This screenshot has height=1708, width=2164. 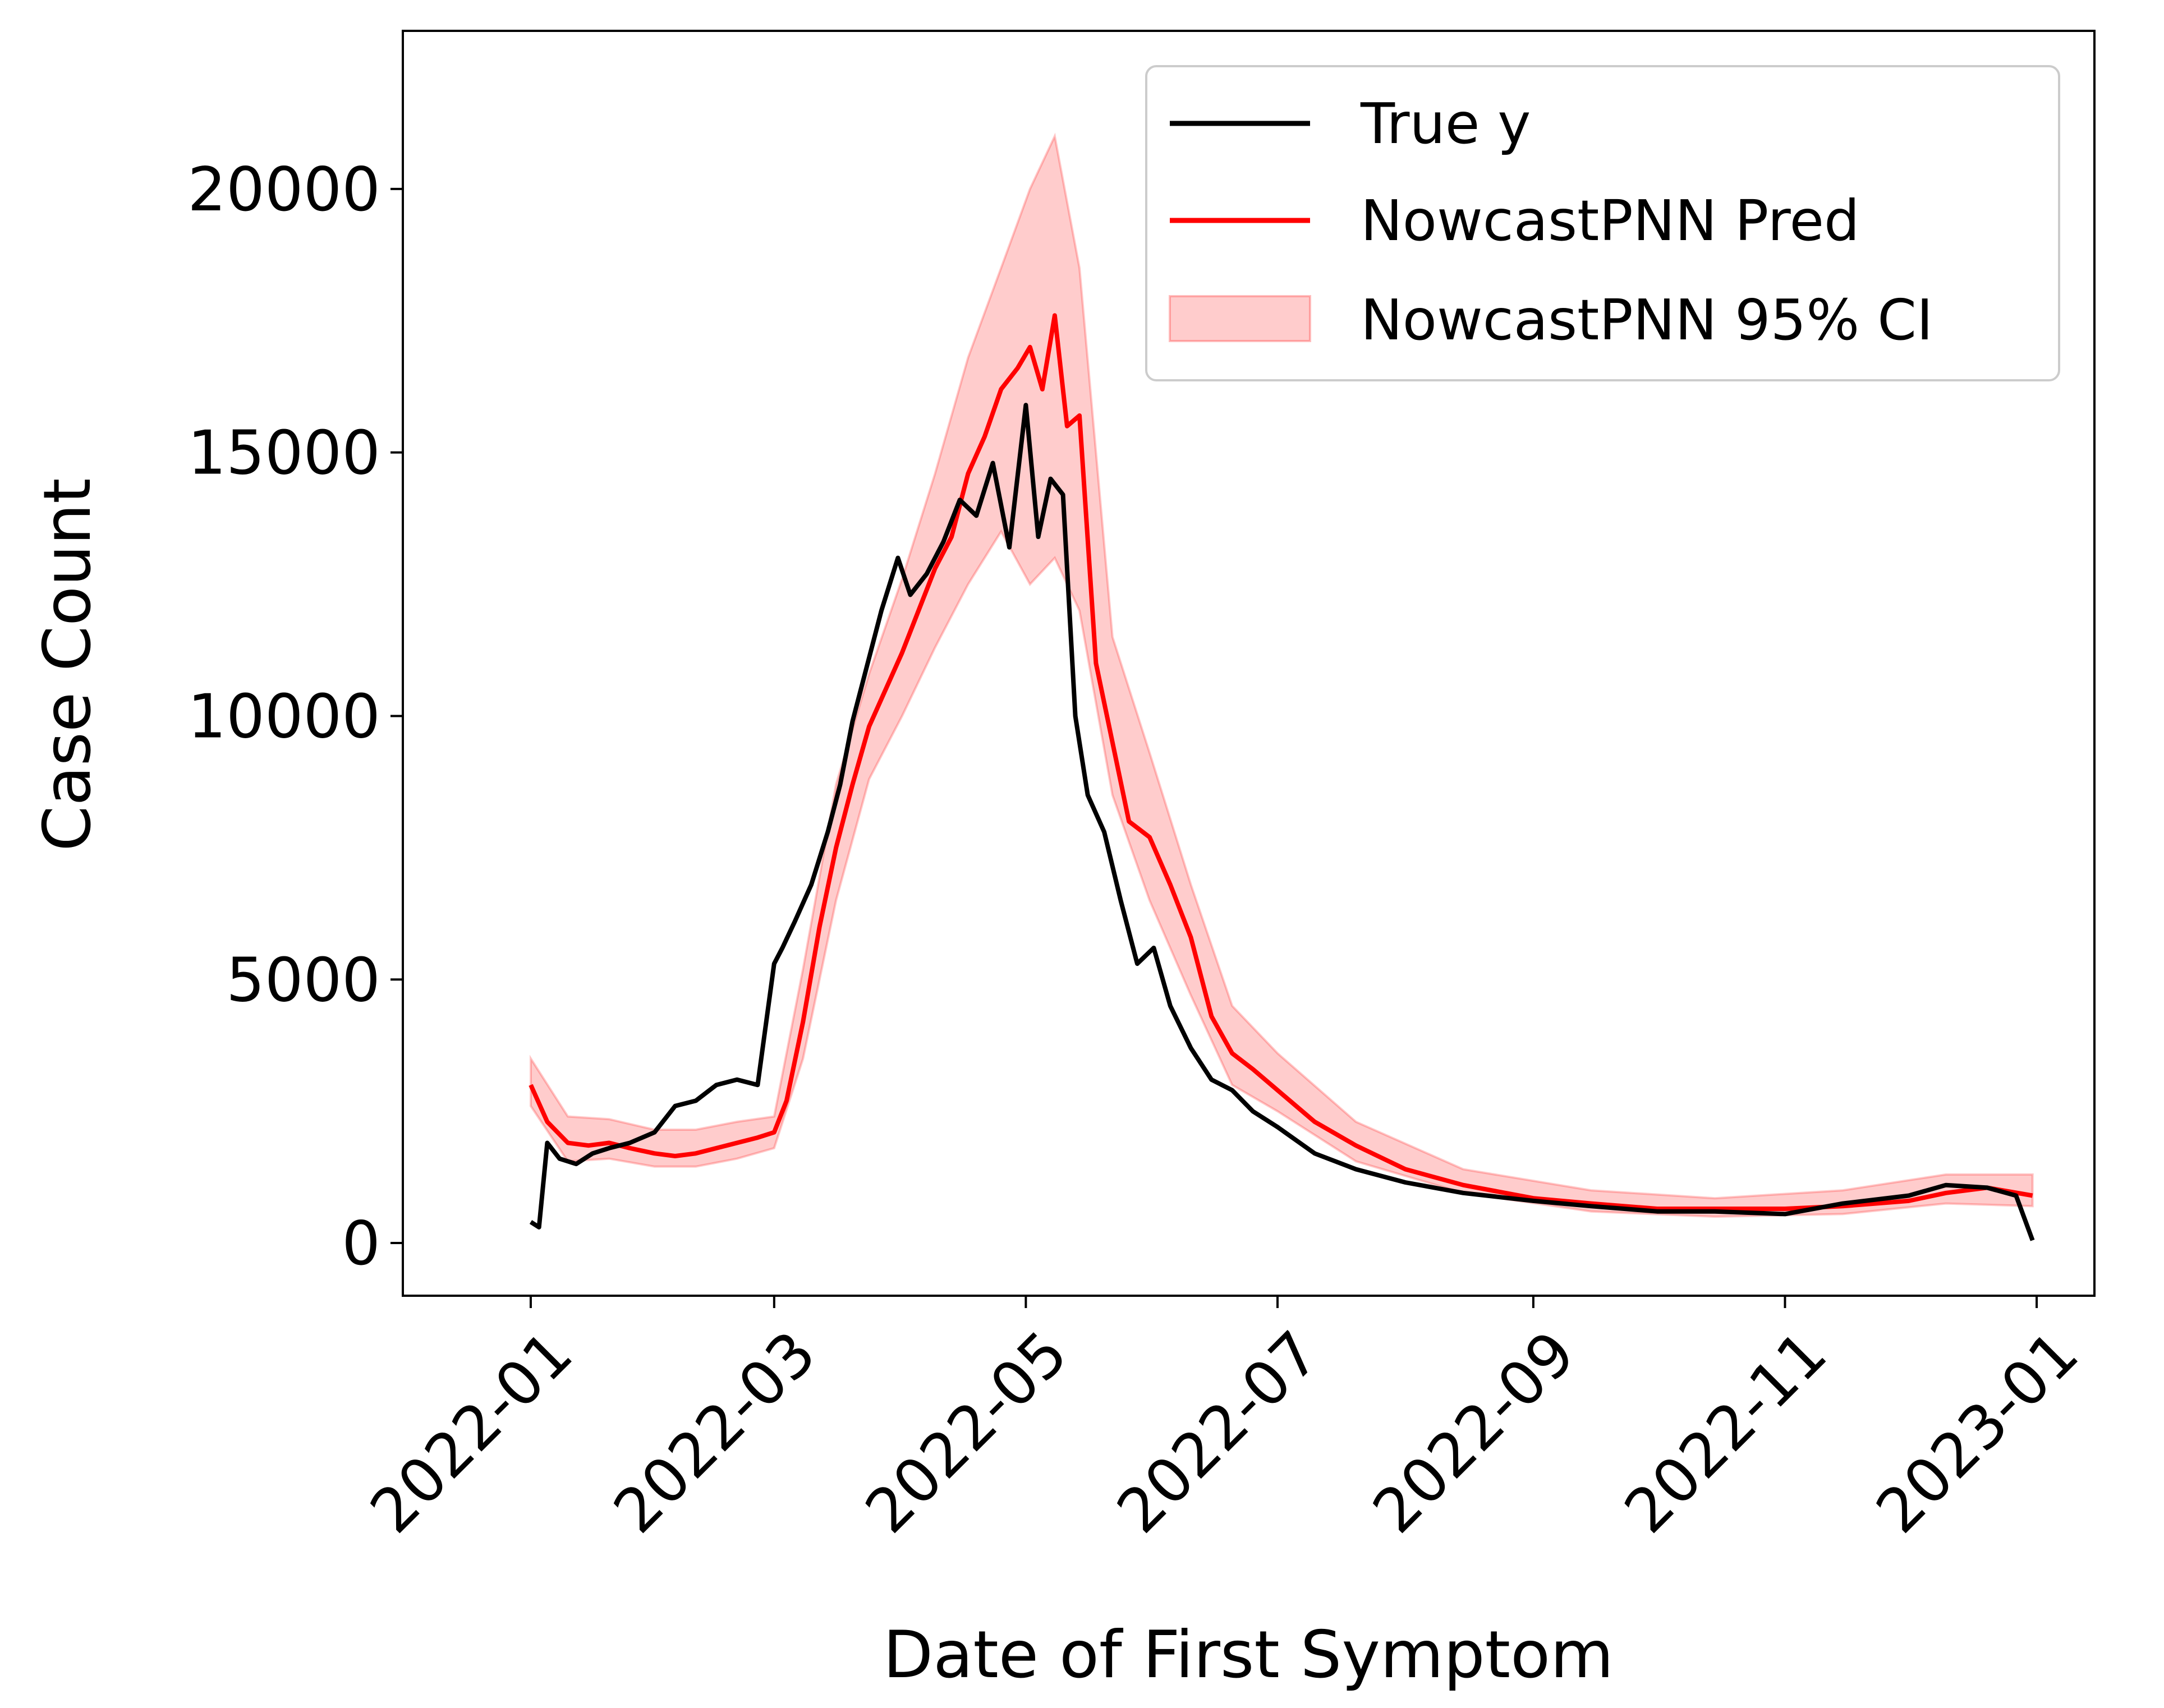 I want to click on legend-label-true: True y, so click(x=1445, y=124).